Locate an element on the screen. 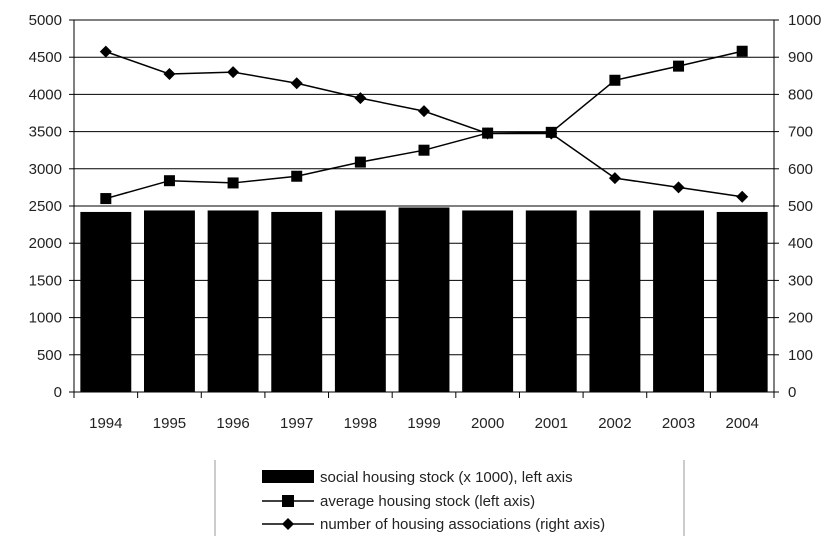  left-axis-tick-label: 1500 is located at coordinates (45, 280).